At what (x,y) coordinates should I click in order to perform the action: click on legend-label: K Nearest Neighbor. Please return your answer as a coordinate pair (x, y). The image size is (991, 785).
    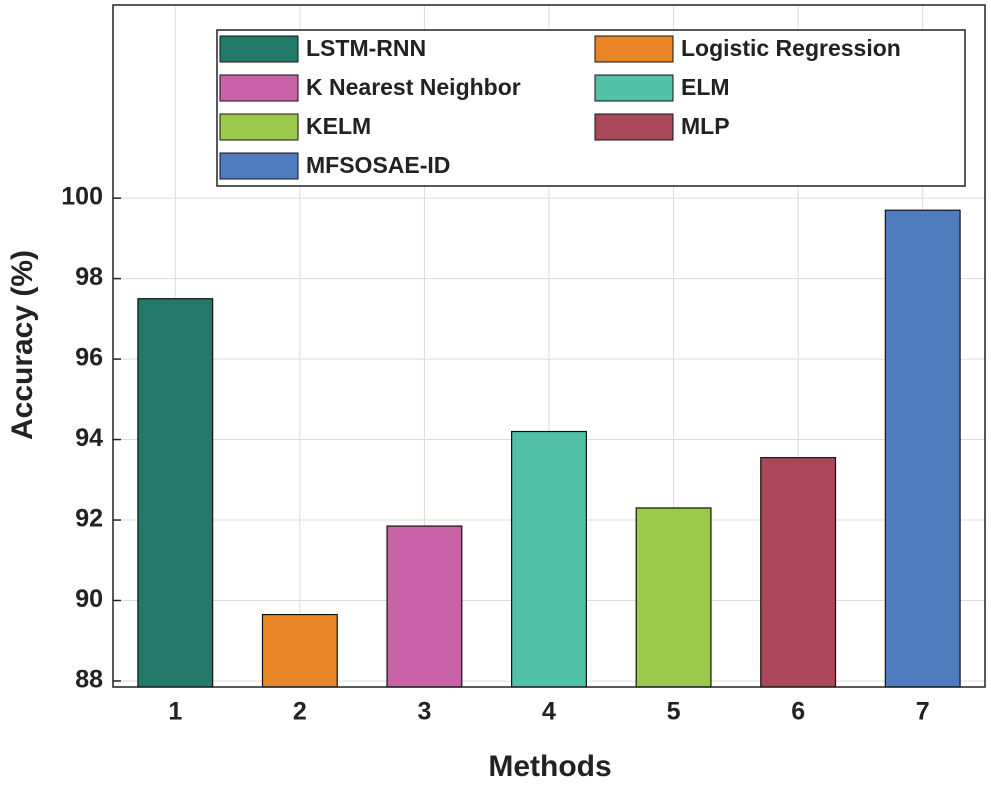
    Looking at the image, I should click on (413, 87).